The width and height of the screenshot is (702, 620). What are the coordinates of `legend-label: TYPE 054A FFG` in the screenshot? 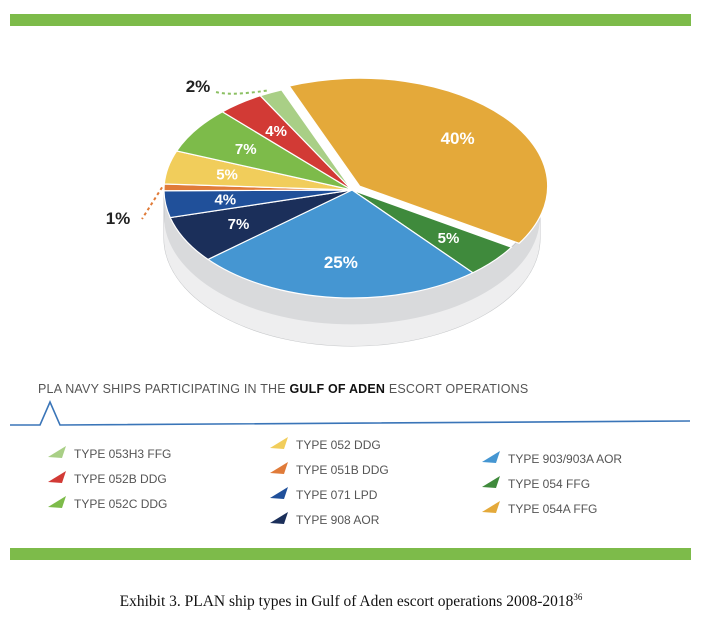 It's located at (553, 509).